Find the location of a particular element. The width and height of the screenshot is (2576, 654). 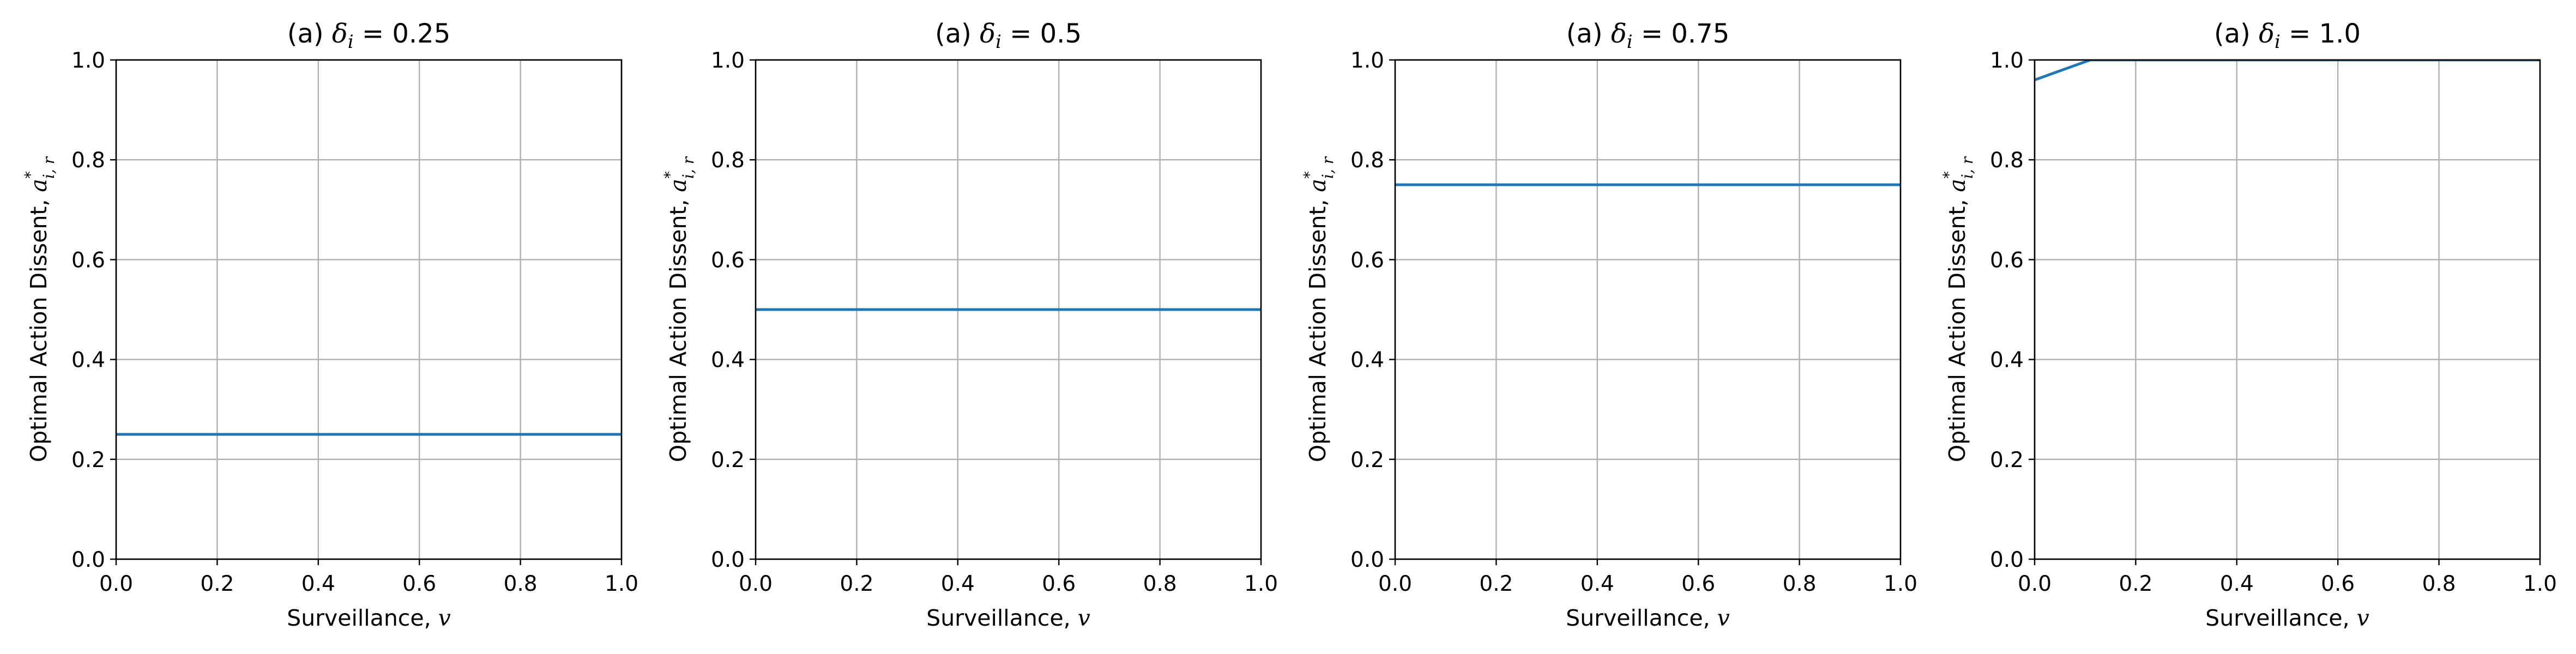

chart-title-suffix: = 0.25 is located at coordinates (402, 34).